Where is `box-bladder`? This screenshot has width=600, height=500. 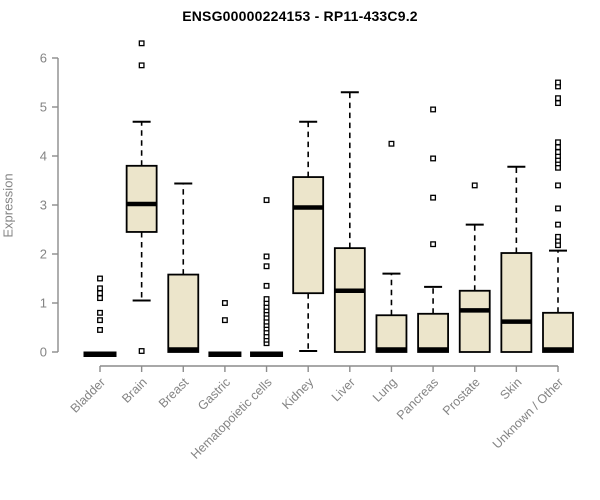 box-bladder is located at coordinates (100, 316).